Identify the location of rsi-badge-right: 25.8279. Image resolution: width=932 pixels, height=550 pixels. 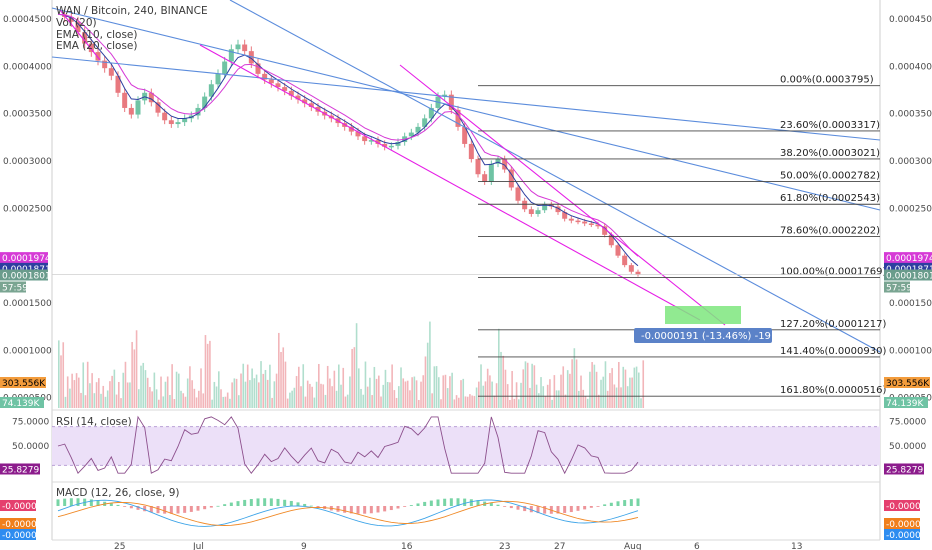
(904, 470).